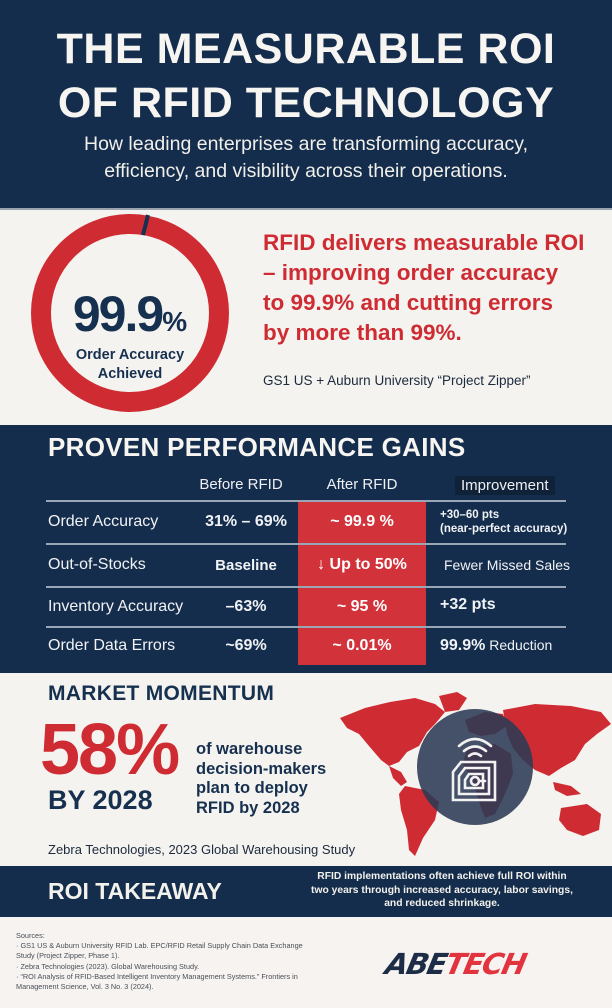  What do you see at coordinates (362, 484) in the screenshot?
I see `column-header-after: After RFID` at bounding box center [362, 484].